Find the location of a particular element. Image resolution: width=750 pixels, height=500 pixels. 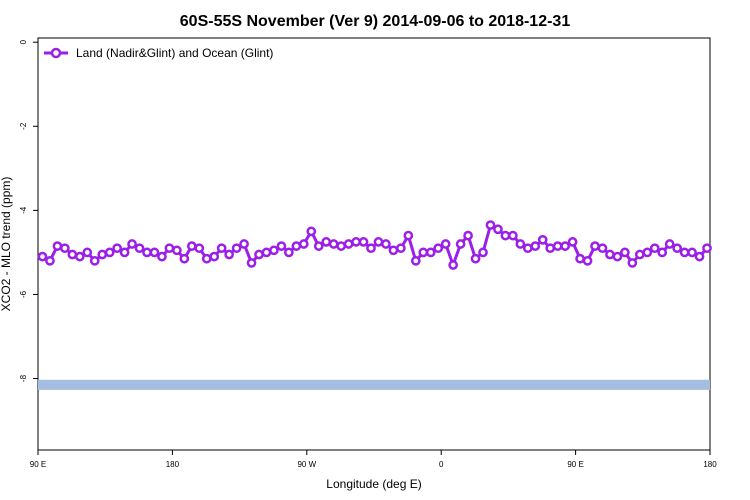

y-axis: 0 -2 -4 -6 -8 is located at coordinates (28, 210).